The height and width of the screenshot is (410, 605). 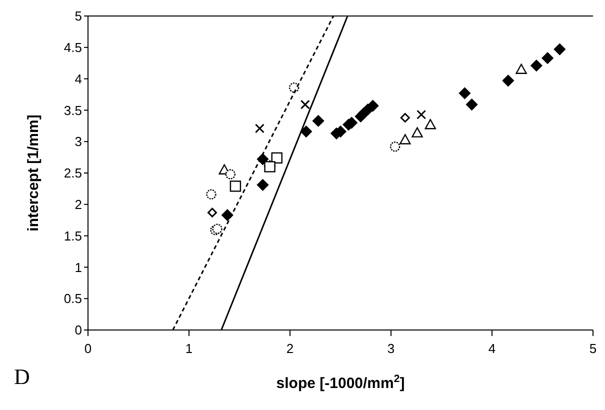 I want to click on x-tick-label: 2, so click(x=290, y=348).